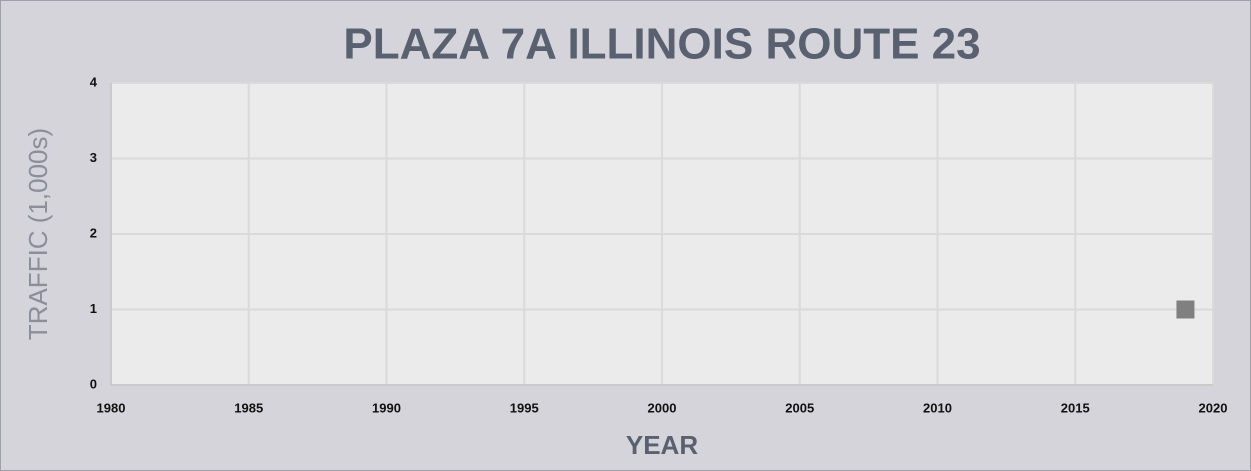 The height and width of the screenshot is (471, 1251). I want to click on y-tick-label: 2, so click(93, 232).